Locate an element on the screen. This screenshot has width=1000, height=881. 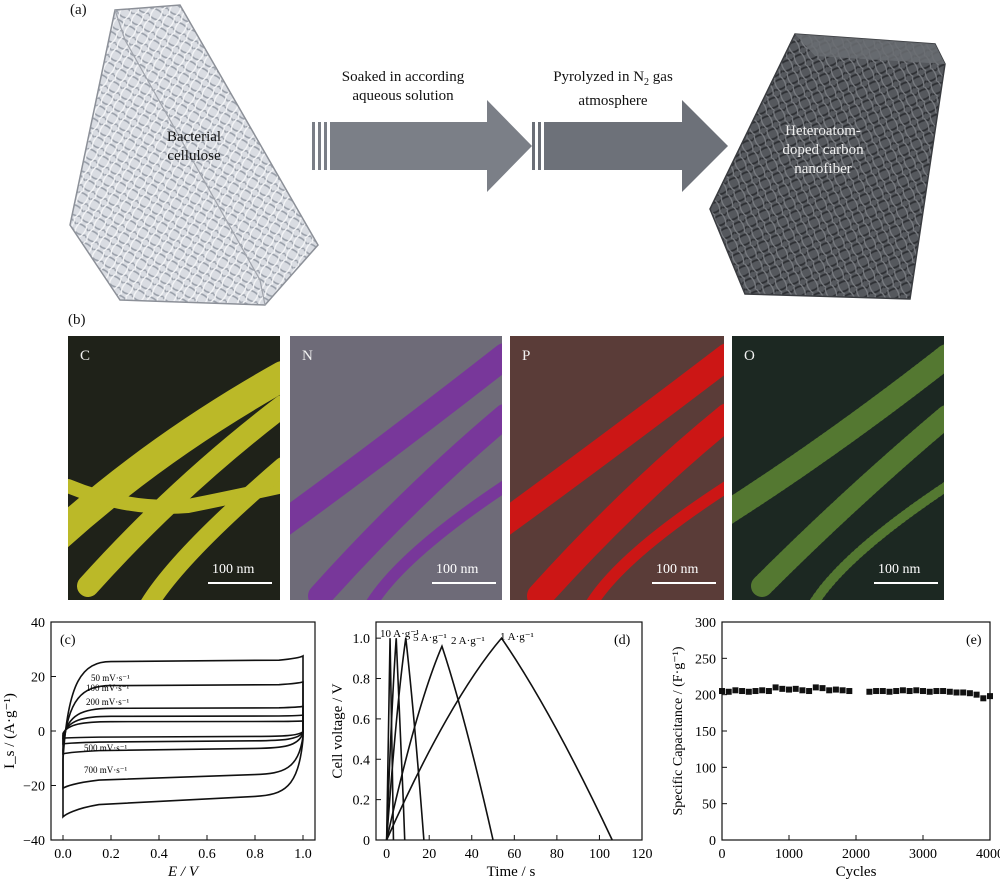
step2-line1-prefix: Pyrolyzed in N is located at coordinates (599, 77).